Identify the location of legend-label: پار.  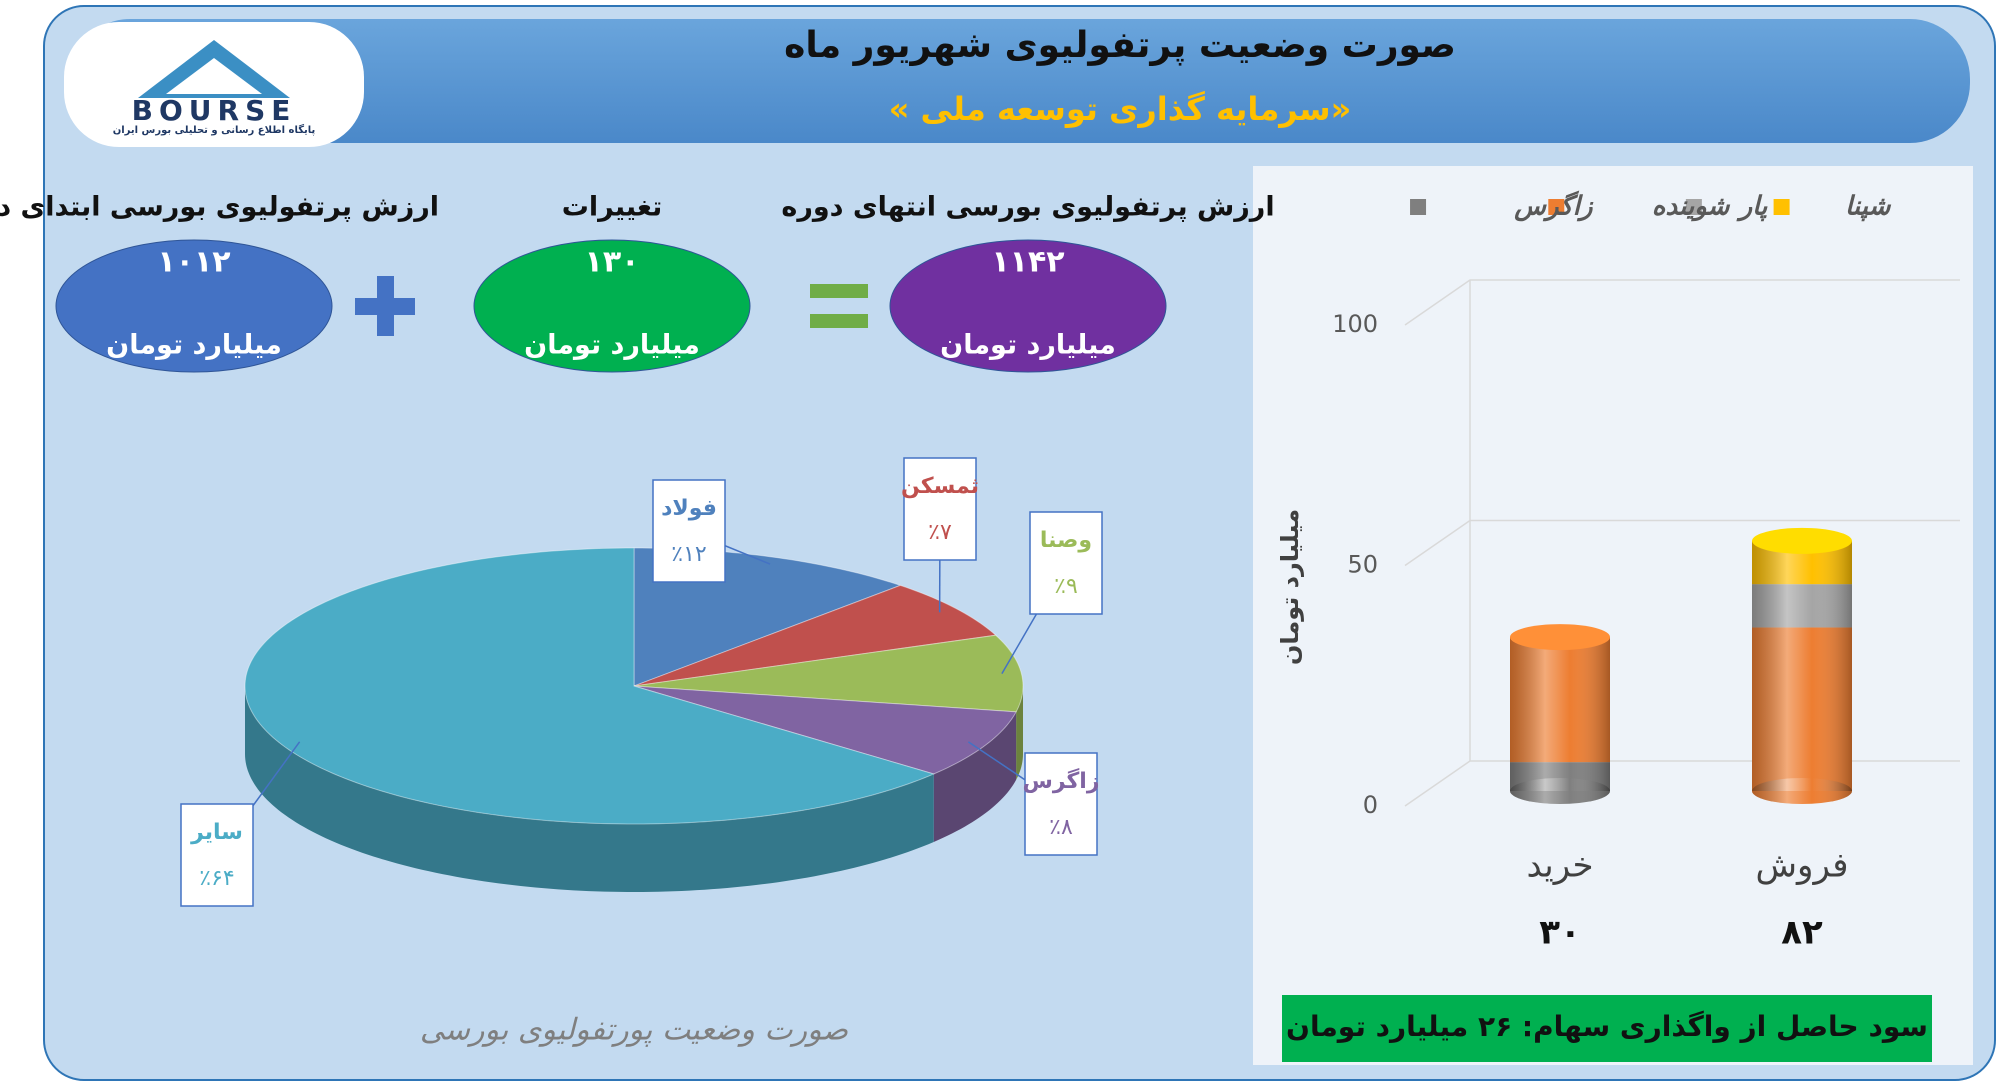
(1752, 207).